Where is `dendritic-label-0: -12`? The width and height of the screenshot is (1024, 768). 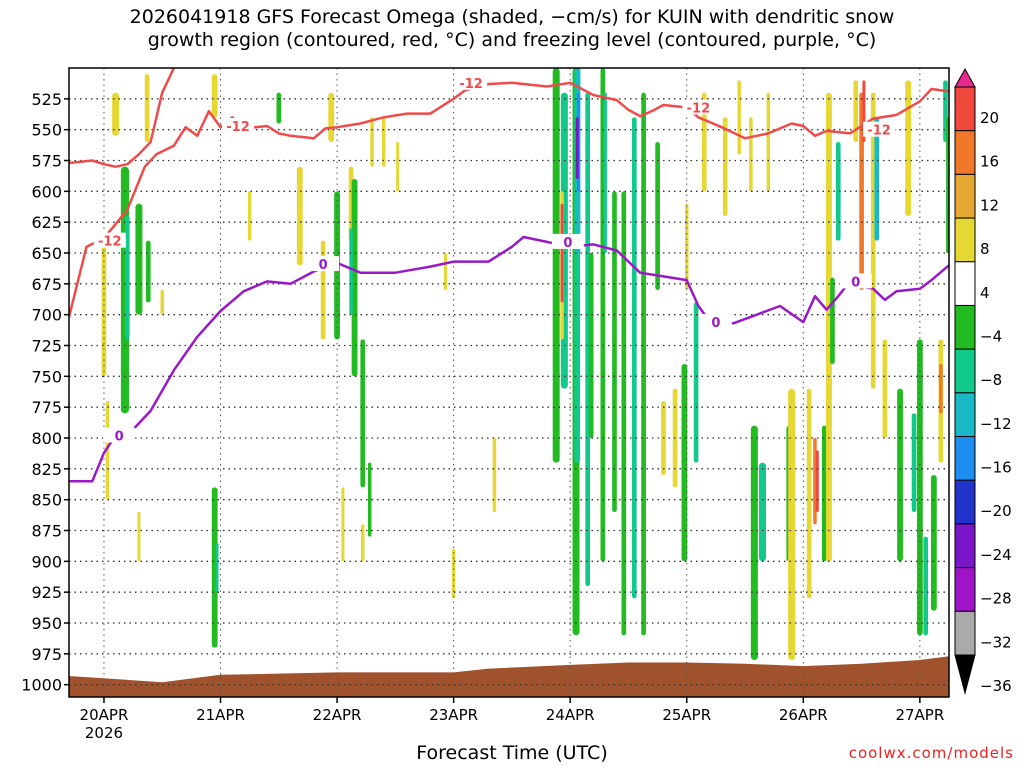
dendritic-label-0: -12 is located at coordinates (110, 242).